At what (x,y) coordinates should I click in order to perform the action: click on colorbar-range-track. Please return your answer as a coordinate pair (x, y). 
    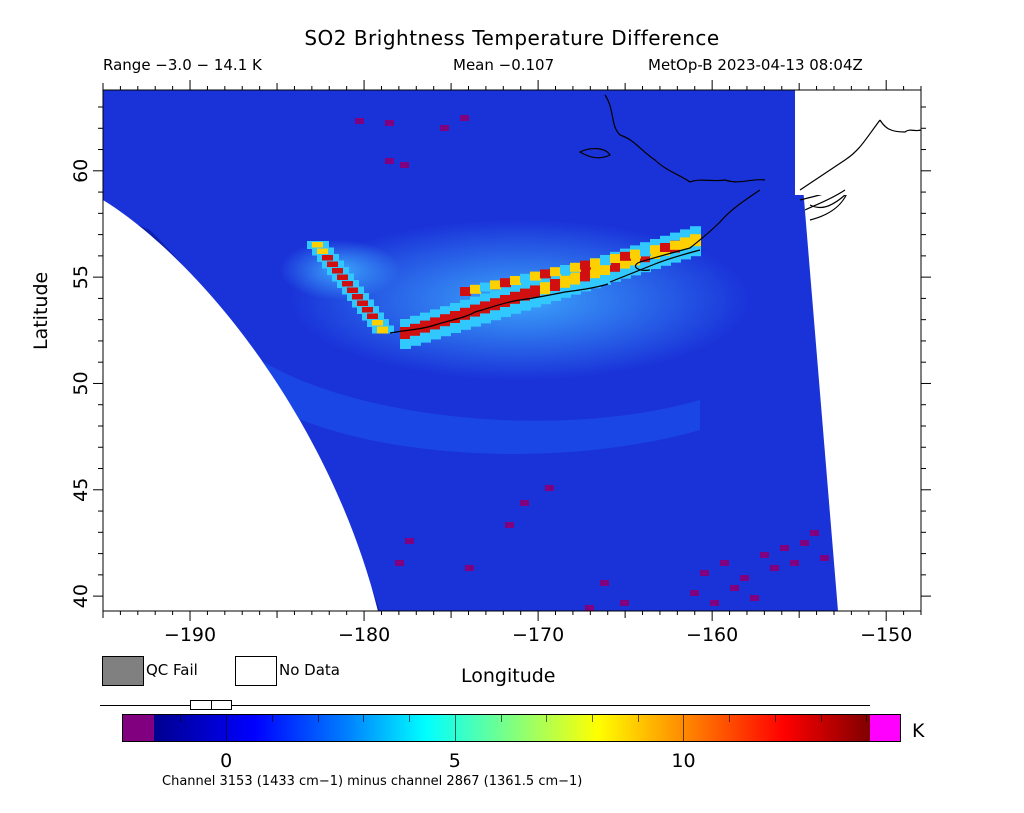
    Looking at the image, I should click on (485, 705).